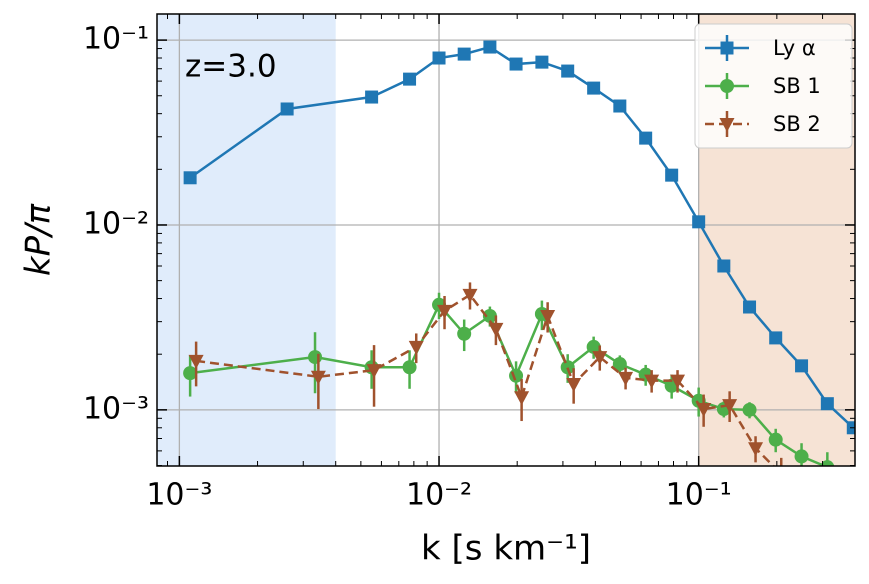  Describe the element at coordinates (797, 86) in the screenshot. I see `legend-label: SB 1` at that location.